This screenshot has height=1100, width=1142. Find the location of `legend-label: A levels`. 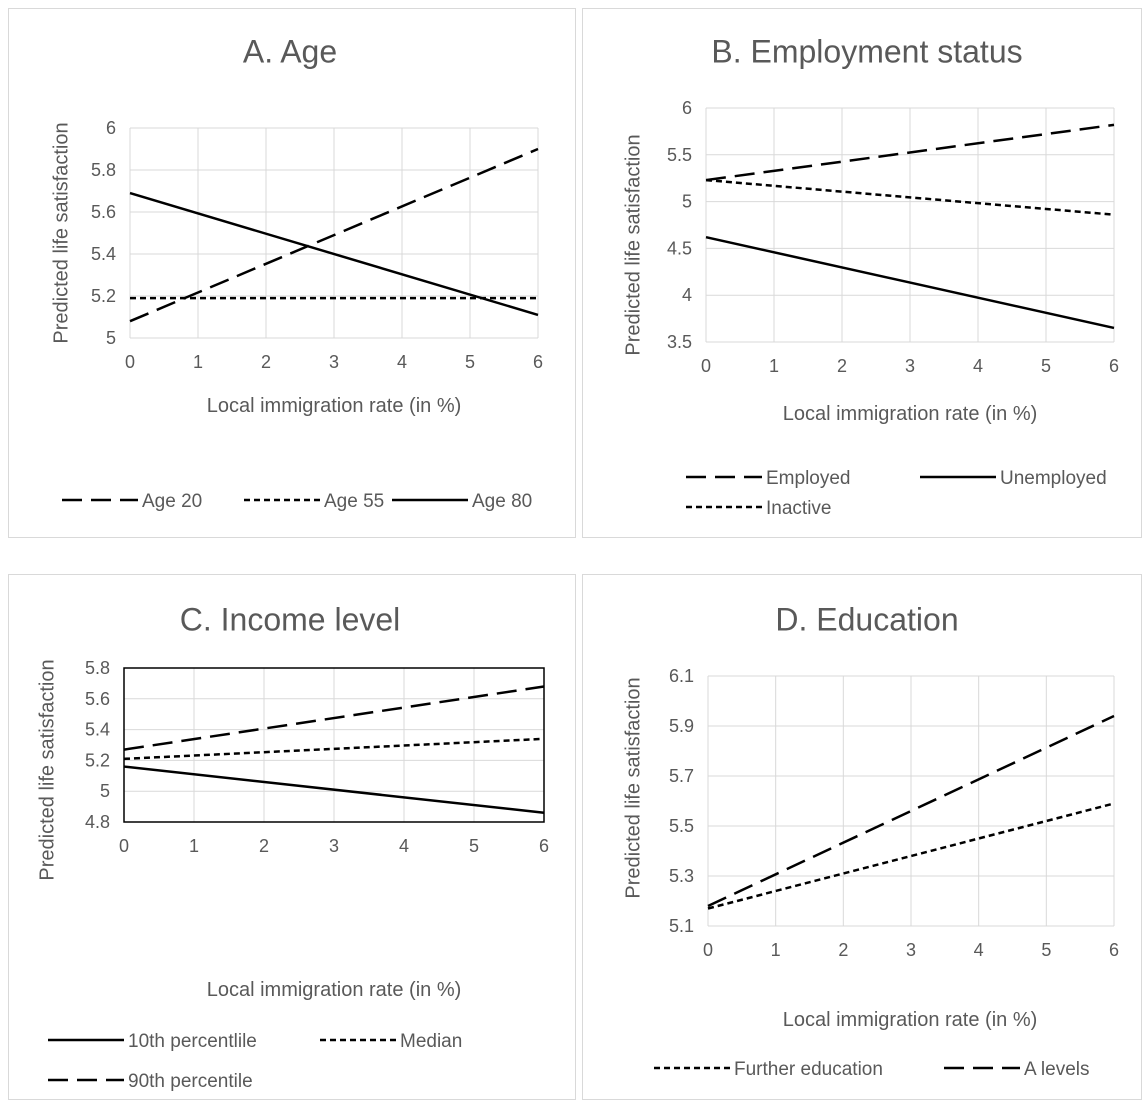

legend-label: A levels is located at coordinates (1056, 1069).